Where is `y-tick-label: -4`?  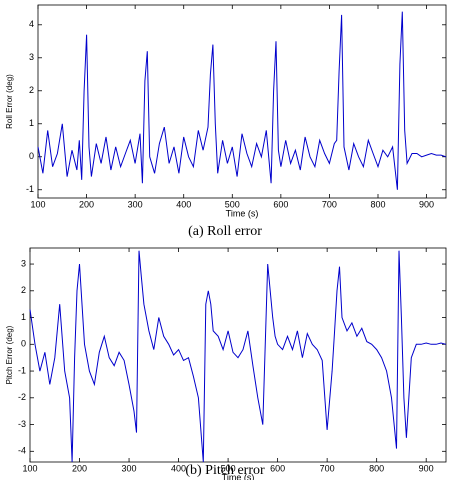
y-tick-label: -4 is located at coordinates (22, 451).